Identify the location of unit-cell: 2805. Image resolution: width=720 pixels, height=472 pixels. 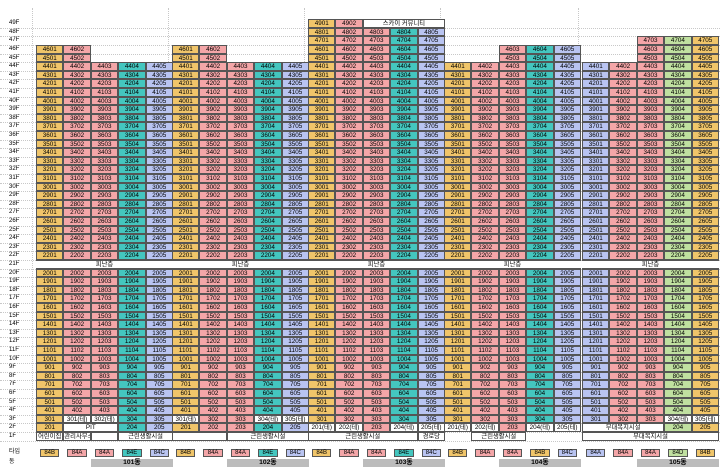
(567, 204).